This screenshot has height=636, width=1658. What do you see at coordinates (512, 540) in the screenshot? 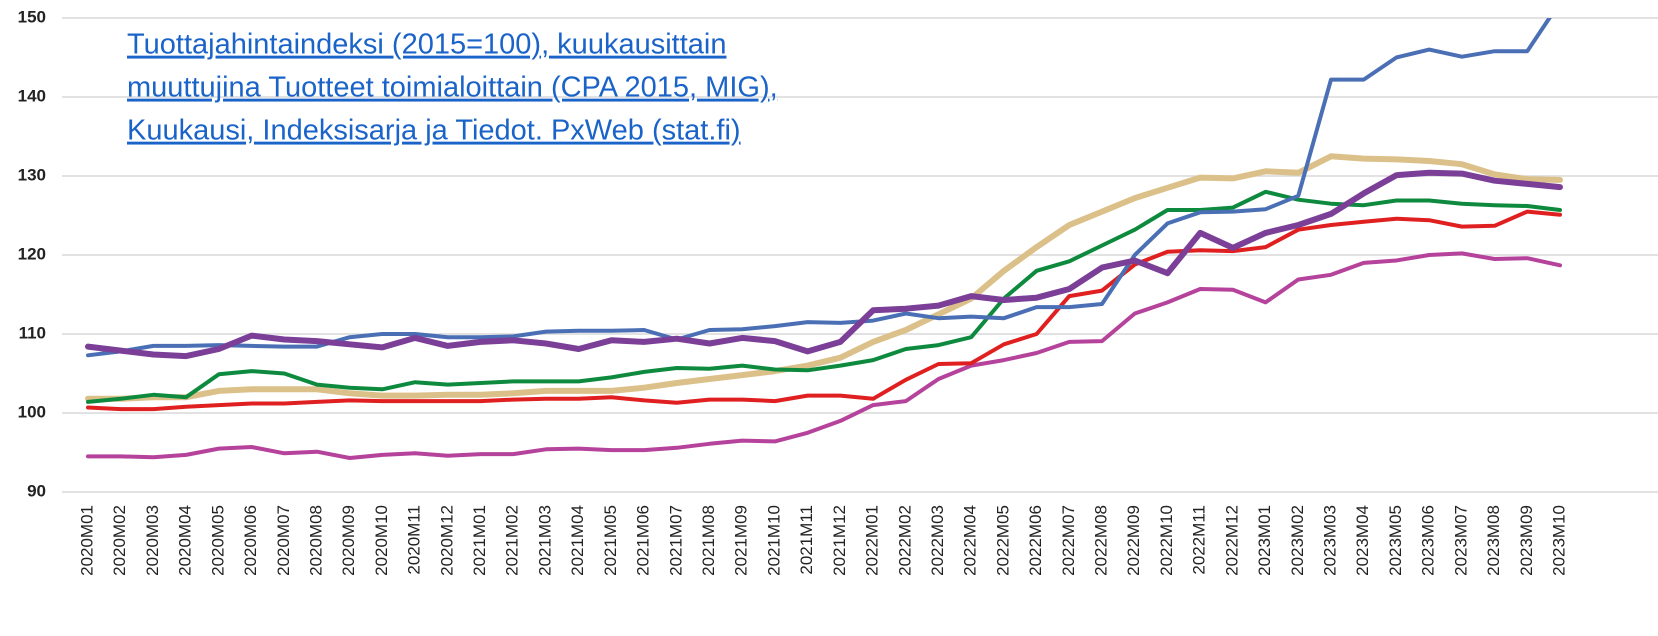
I see `x-tick-label: 2021M02` at bounding box center [512, 540].